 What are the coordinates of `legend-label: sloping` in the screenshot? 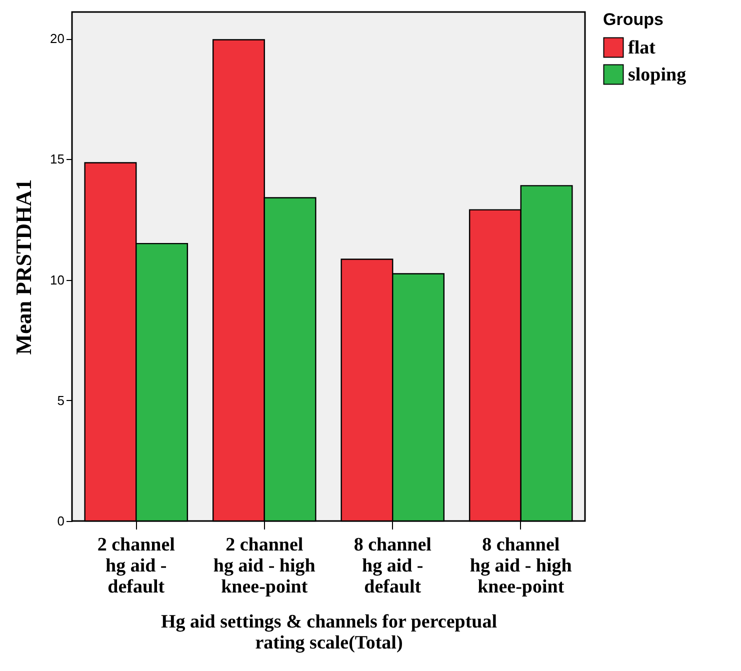 It's located at (657, 75).